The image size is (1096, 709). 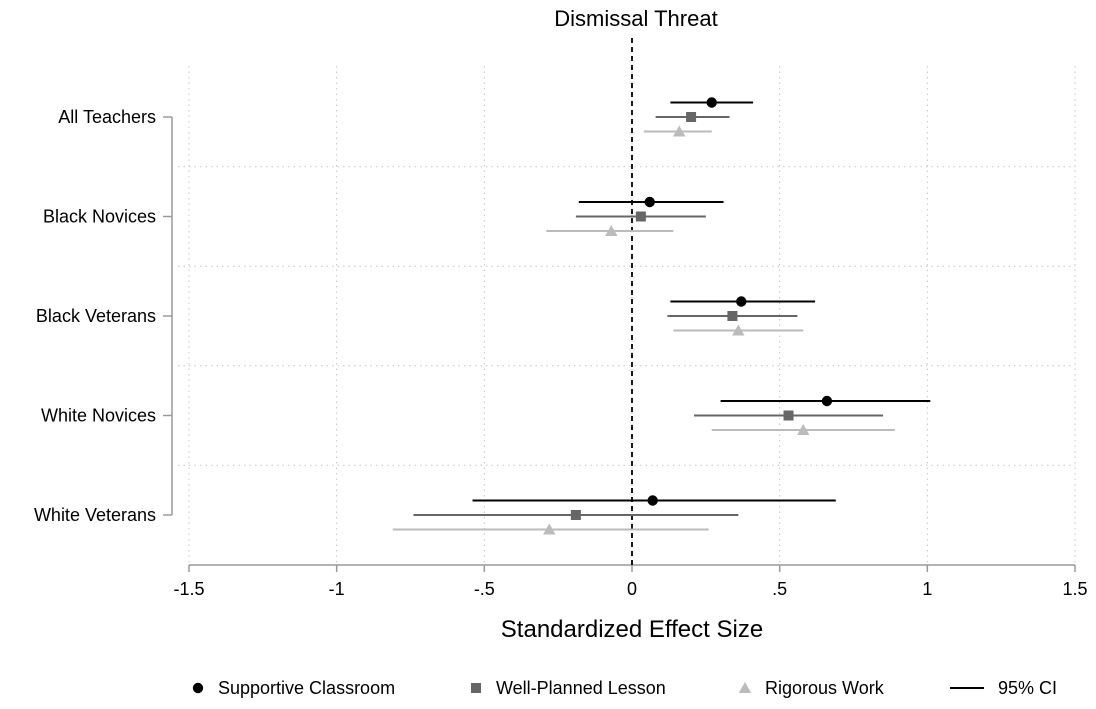 What do you see at coordinates (632, 589) in the screenshot?
I see `x-tick-label: 0` at bounding box center [632, 589].